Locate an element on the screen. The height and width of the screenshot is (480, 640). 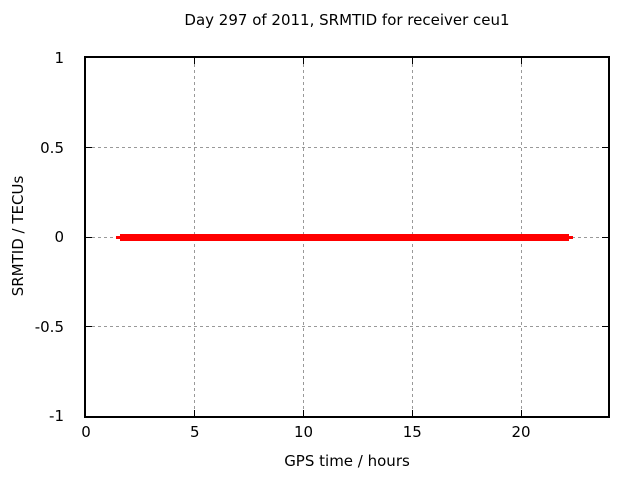
y-tick-label: 0.5 is located at coordinates (52, 147).